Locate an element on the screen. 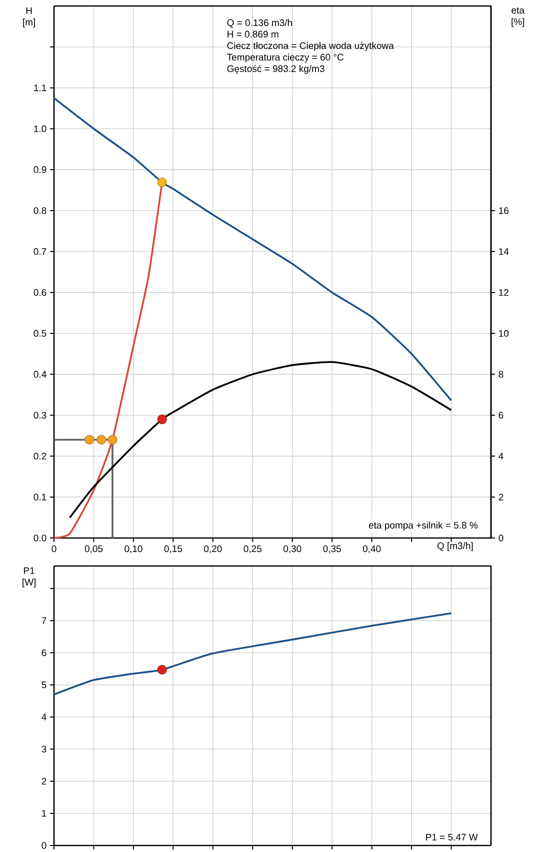 Image resolution: width=544 pixels, height=852 pixels. y2-tick-label: 2 is located at coordinates (501, 497).